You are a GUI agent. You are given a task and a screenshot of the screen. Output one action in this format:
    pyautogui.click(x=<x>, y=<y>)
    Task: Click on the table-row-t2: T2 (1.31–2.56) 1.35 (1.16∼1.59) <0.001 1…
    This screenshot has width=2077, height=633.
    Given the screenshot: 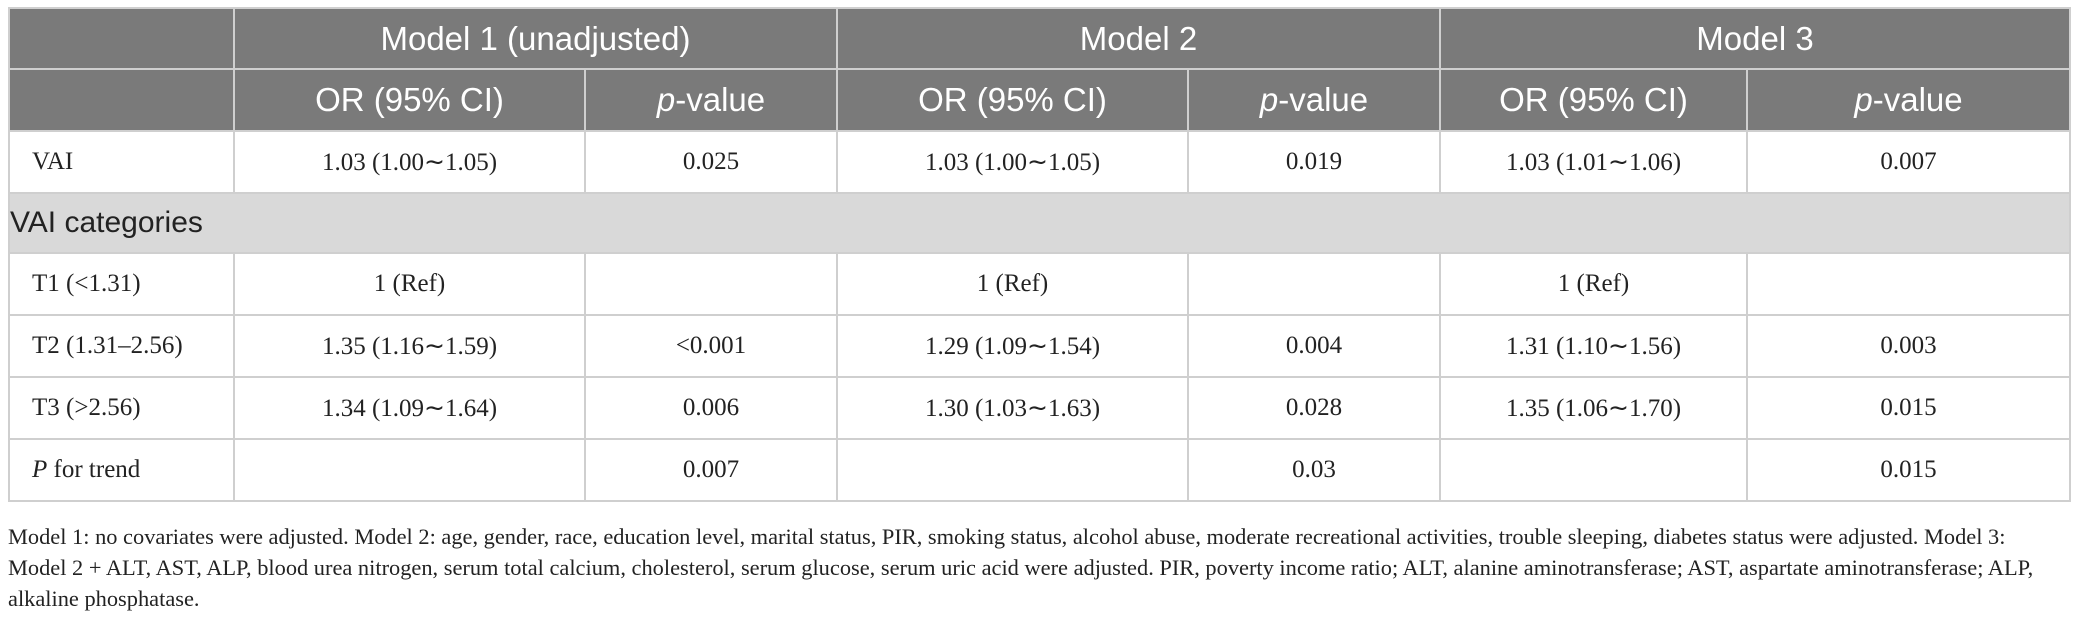 What is the action you would take?
    pyautogui.click(x=1039, y=346)
    